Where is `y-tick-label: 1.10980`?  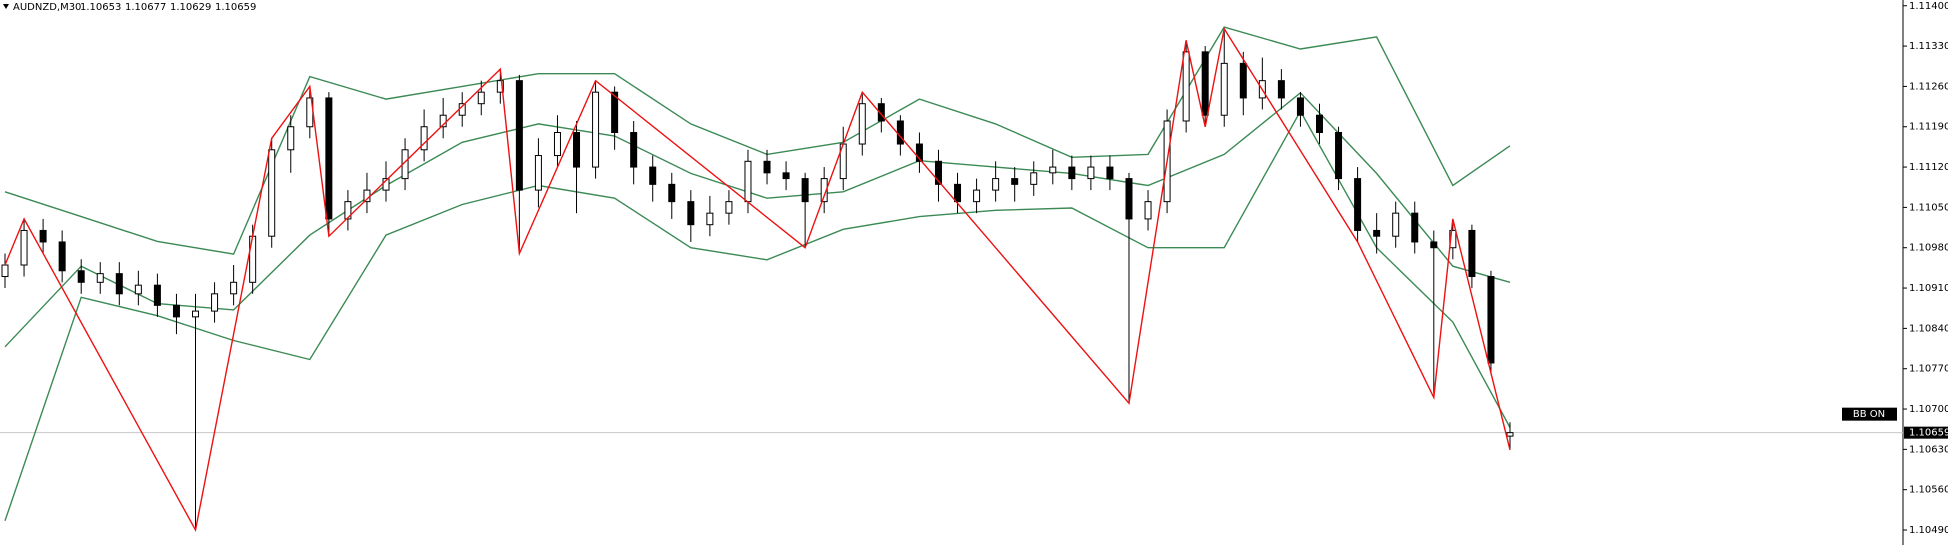 y-tick-label: 1.10980 is located at coordinates (1928, 248).